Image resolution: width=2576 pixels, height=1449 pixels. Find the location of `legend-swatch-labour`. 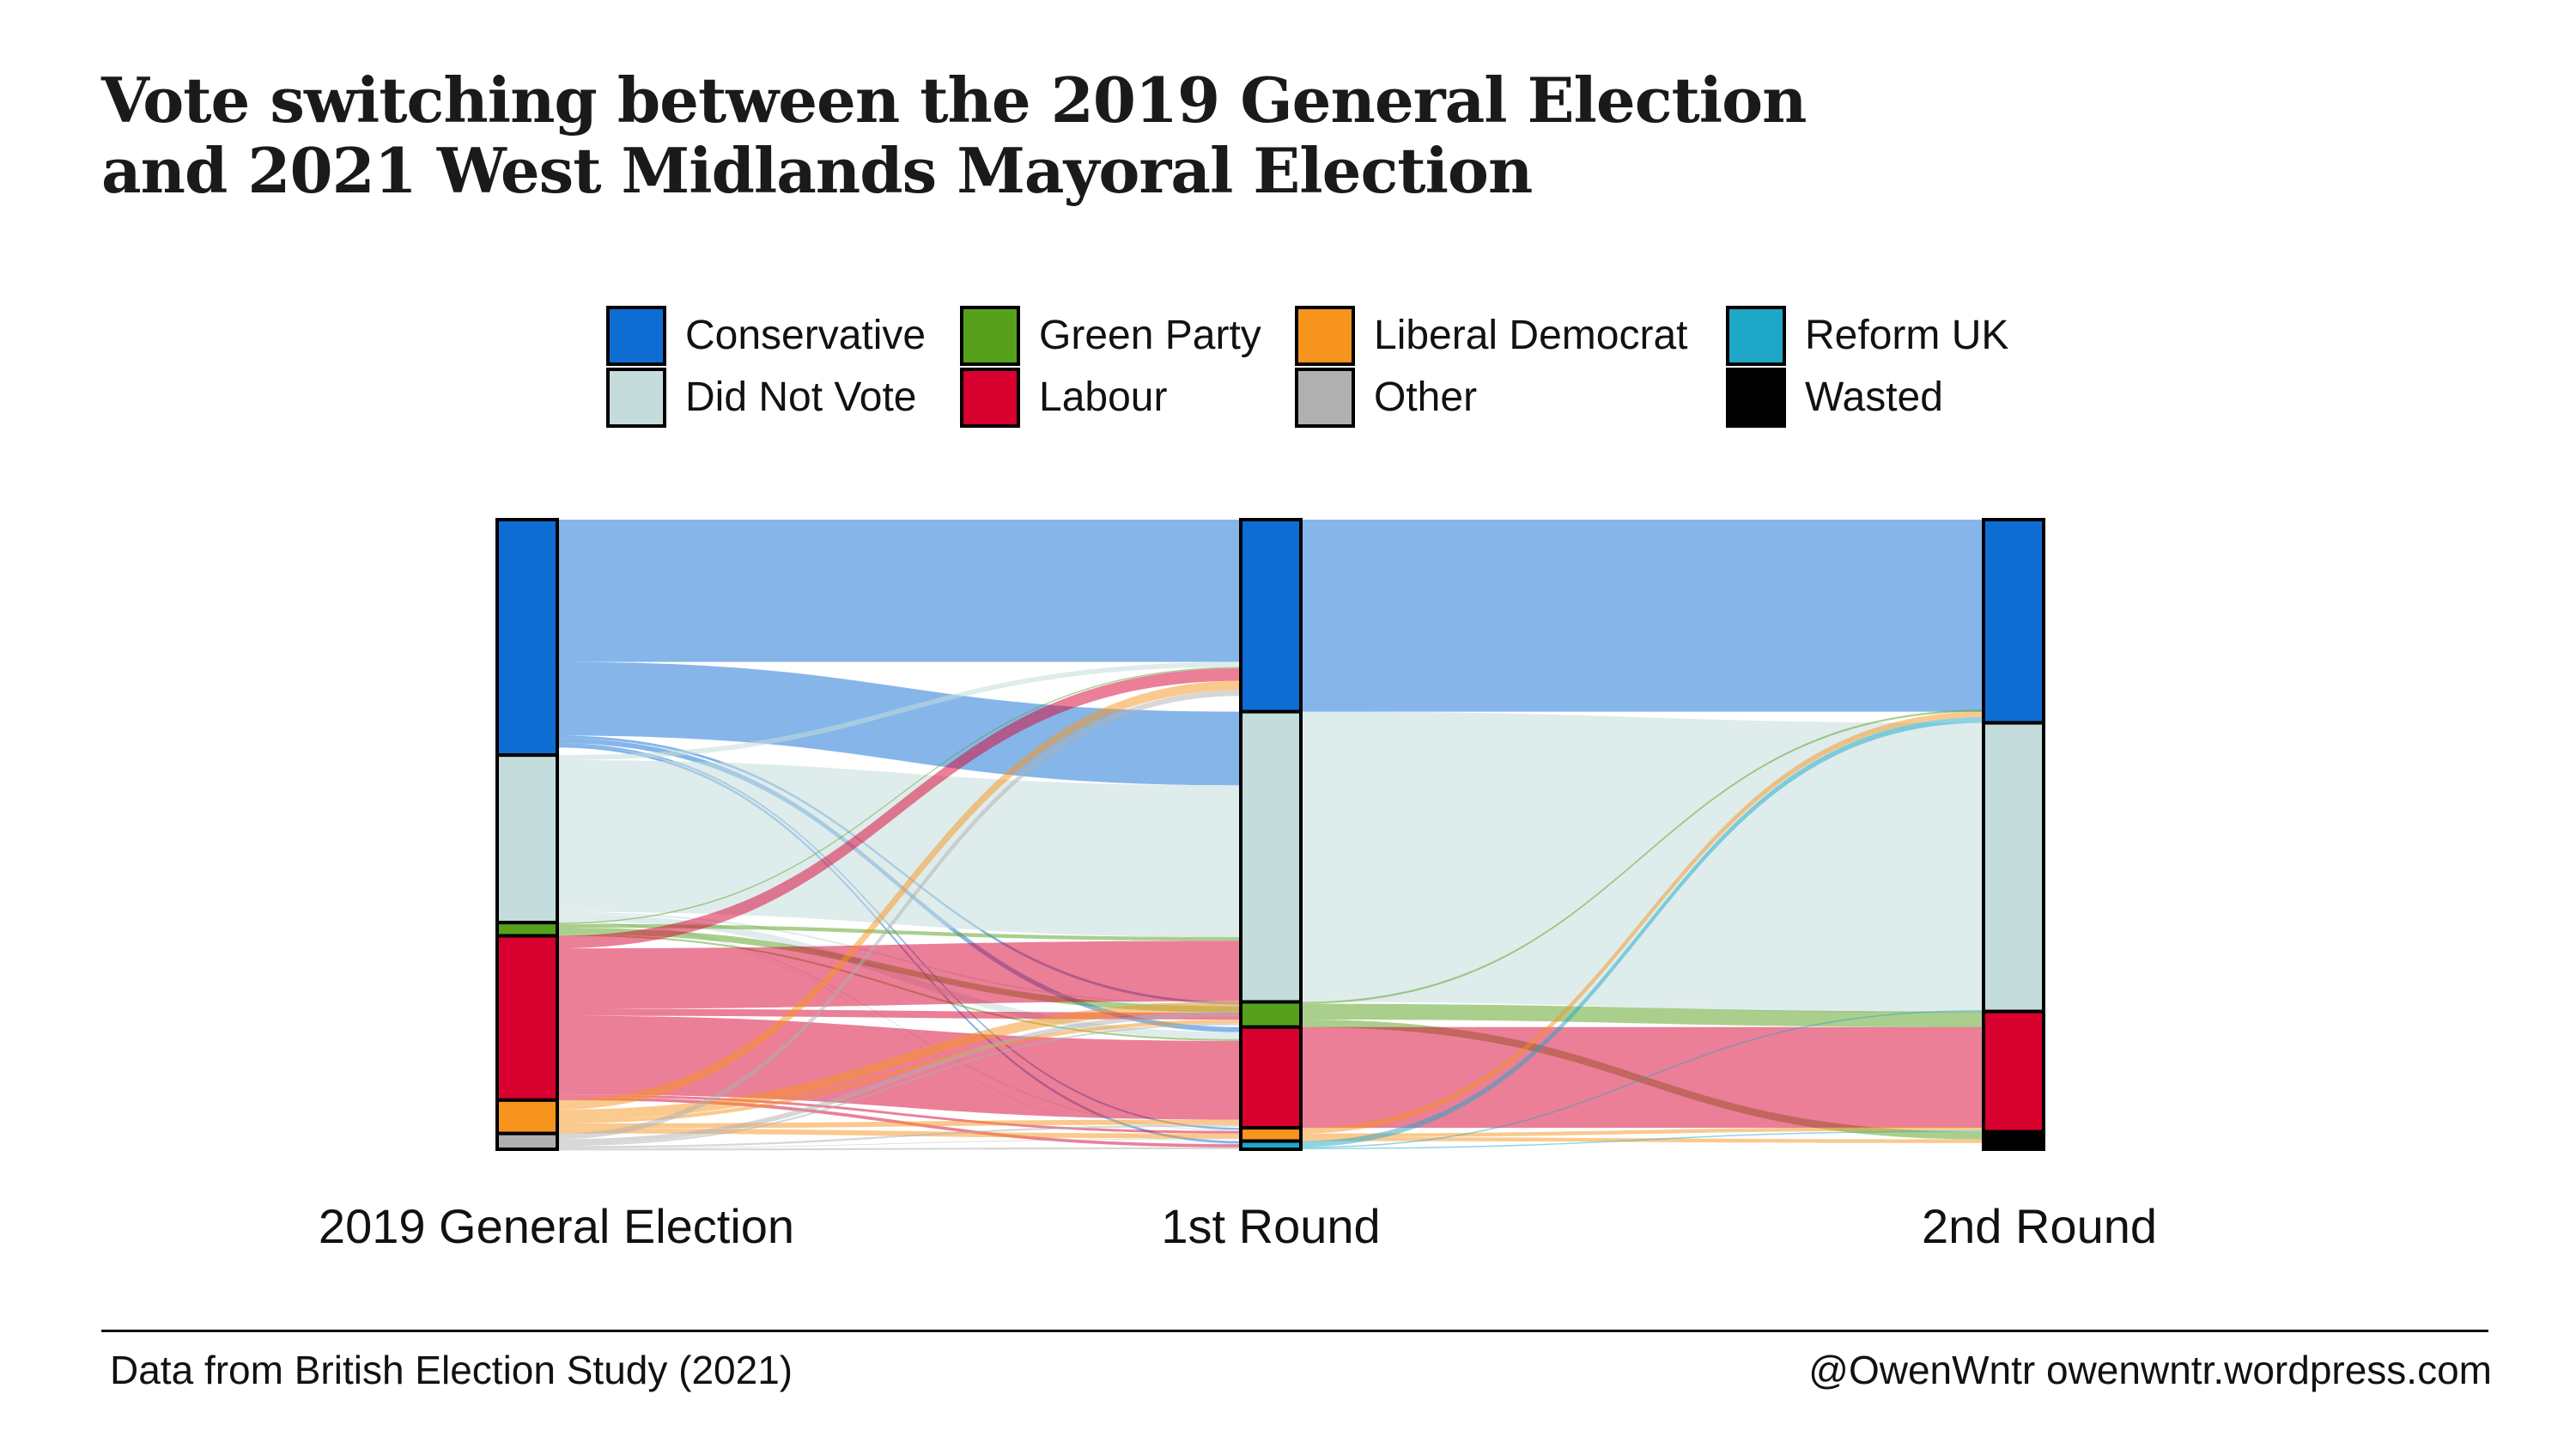

legend-swatch-labour is located at coordinates (990, 398).